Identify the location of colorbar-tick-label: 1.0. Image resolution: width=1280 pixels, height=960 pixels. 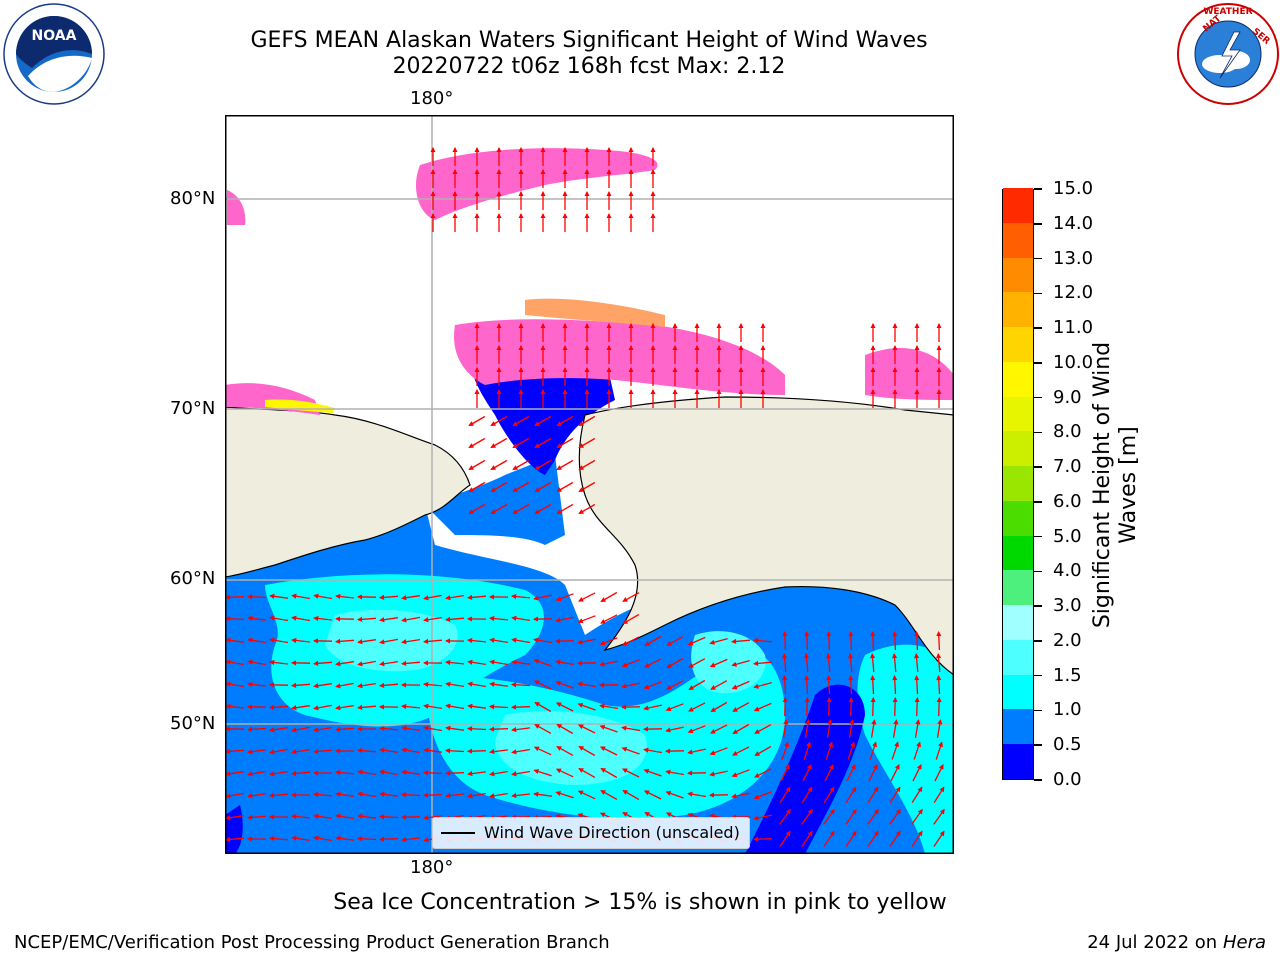
(1067, 710).